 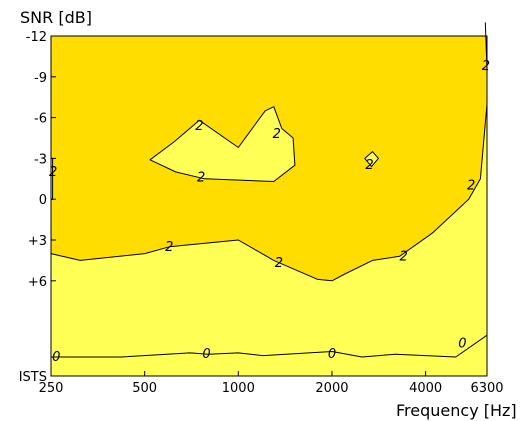 What do you see at coordinates (486, 388) in the screenshot?
I see `x-tick-label: 6300` at bounding box center [486, 388].